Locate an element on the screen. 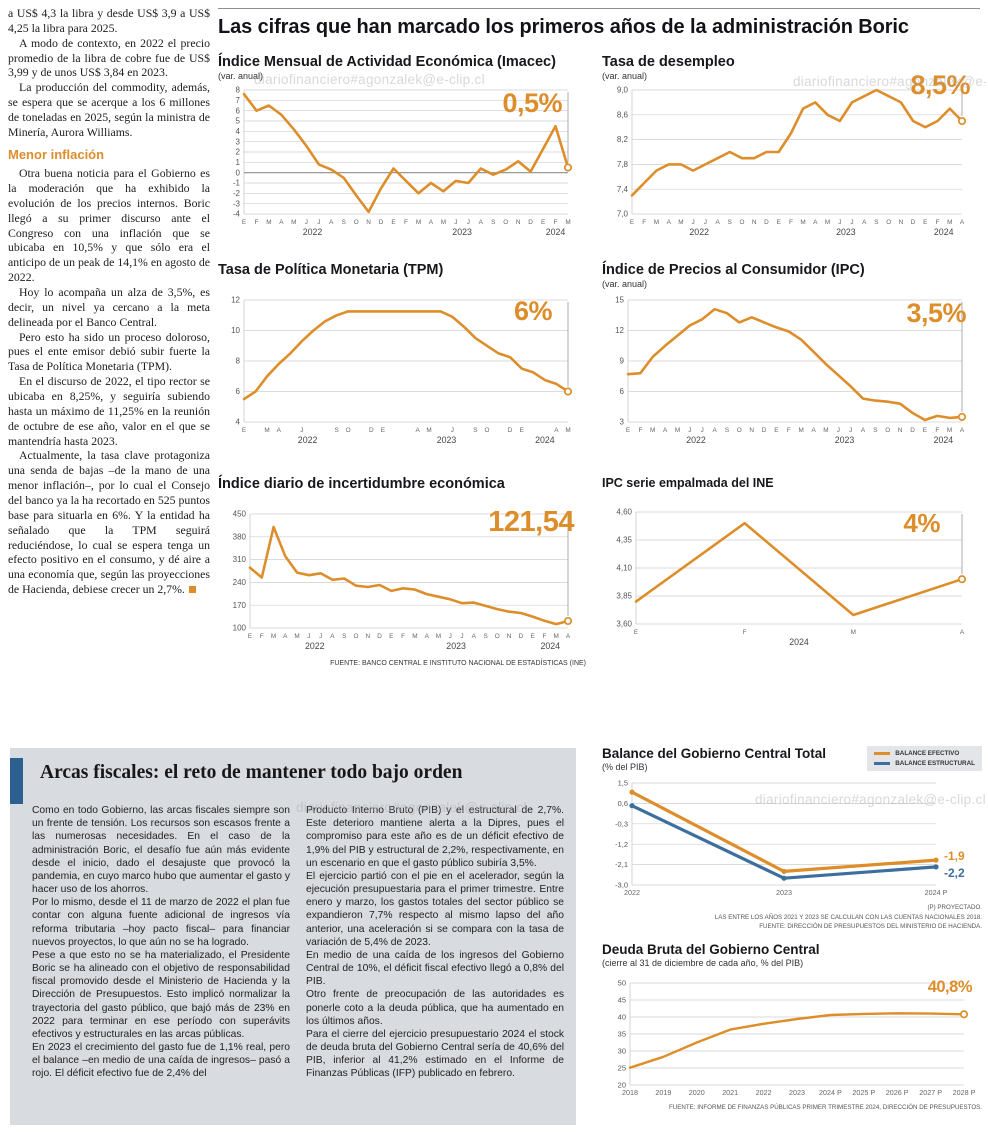  y-tick-label: -2,1 is located at coordinates (621, 864).